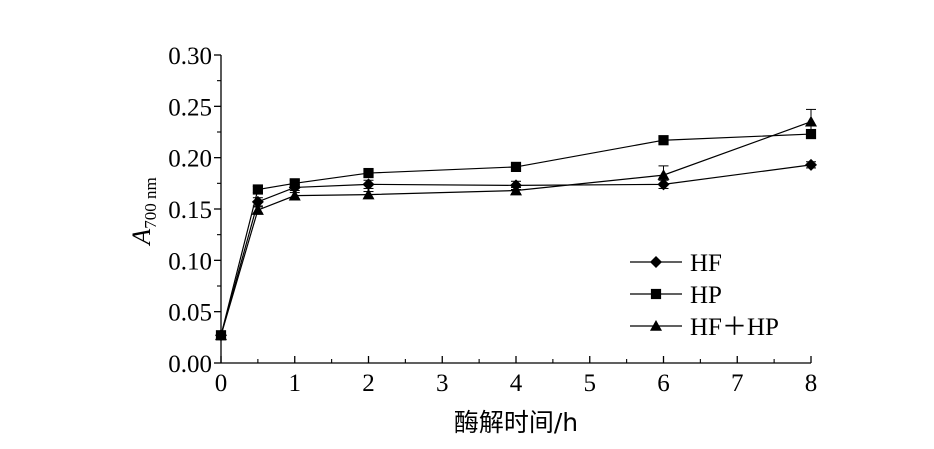 The image size is (934, 449). What do you see at coordinates (190, 210) in the screenshot?
I see `y-tick-label: 0.15` at bounding box center [190, 210].